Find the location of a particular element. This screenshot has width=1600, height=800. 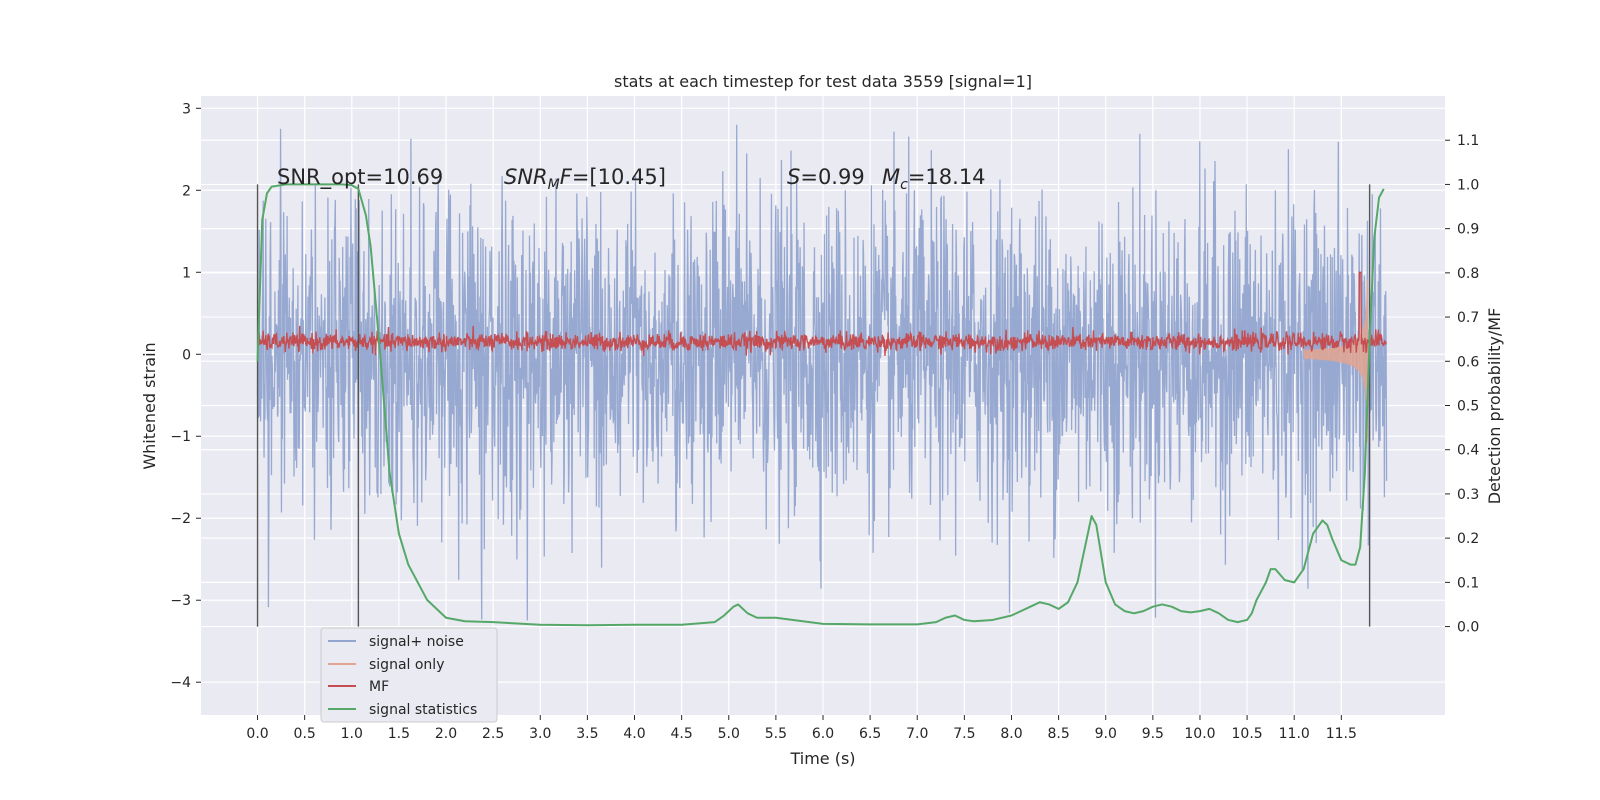

y-right-tick-label: 0.5 is located at coordinates (1468, 407).